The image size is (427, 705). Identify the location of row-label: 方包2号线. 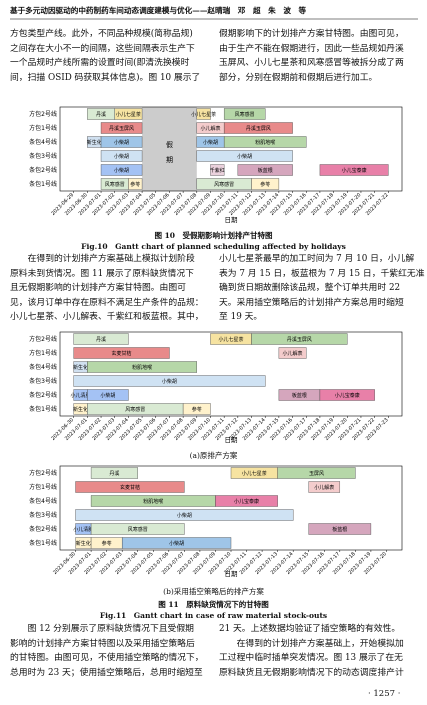
(43, 114).